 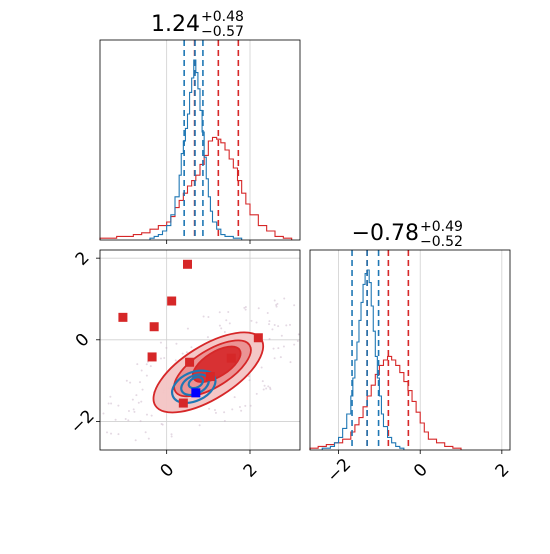 I want to click on y-tick-label: 0, so click(x=83, y=341).